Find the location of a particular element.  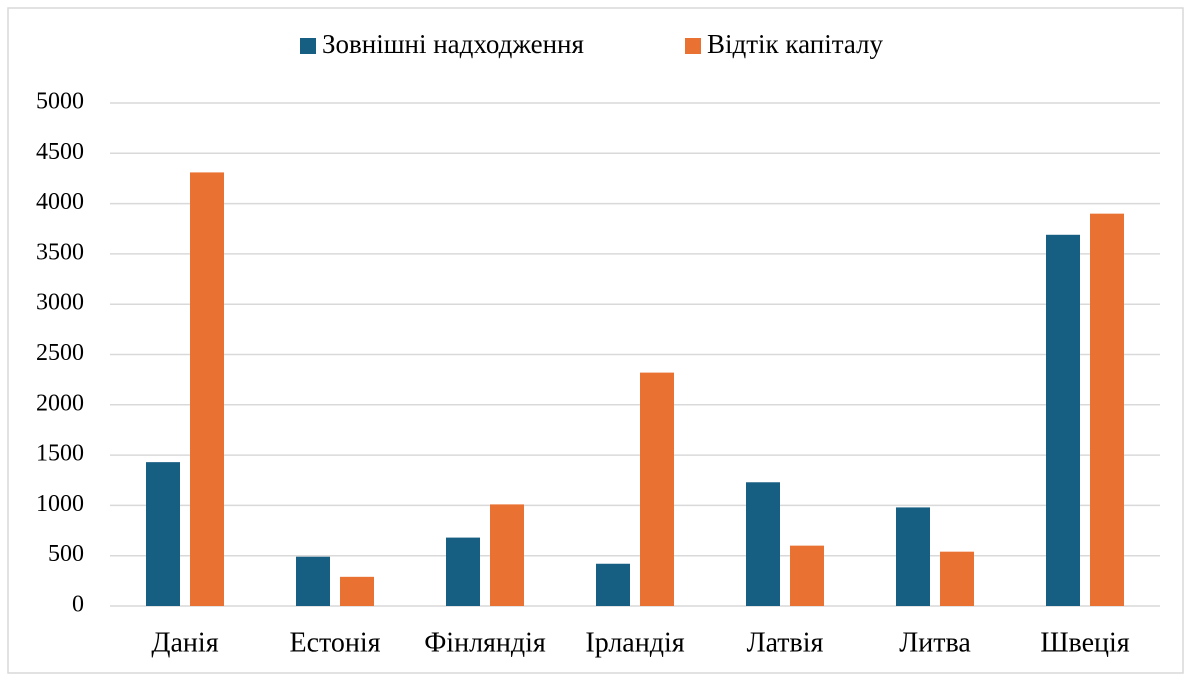

legend-label: Зовнішні надходження is located at coordinates (453, 44).